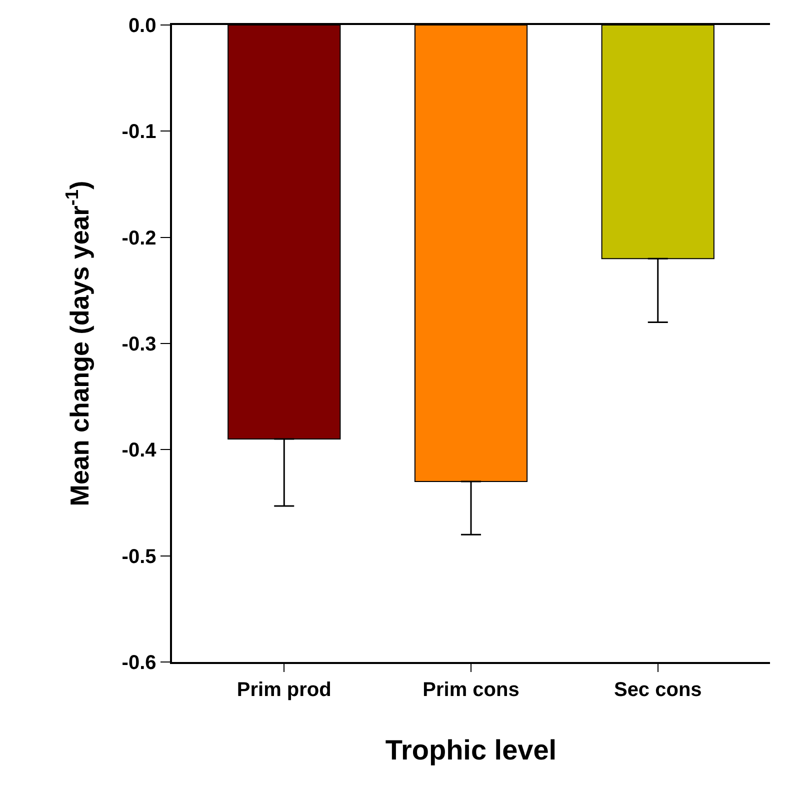 The width and height of the screenshot is (796, 789). I want to click on x-tick-label: Prim cons, so click(471, 689).